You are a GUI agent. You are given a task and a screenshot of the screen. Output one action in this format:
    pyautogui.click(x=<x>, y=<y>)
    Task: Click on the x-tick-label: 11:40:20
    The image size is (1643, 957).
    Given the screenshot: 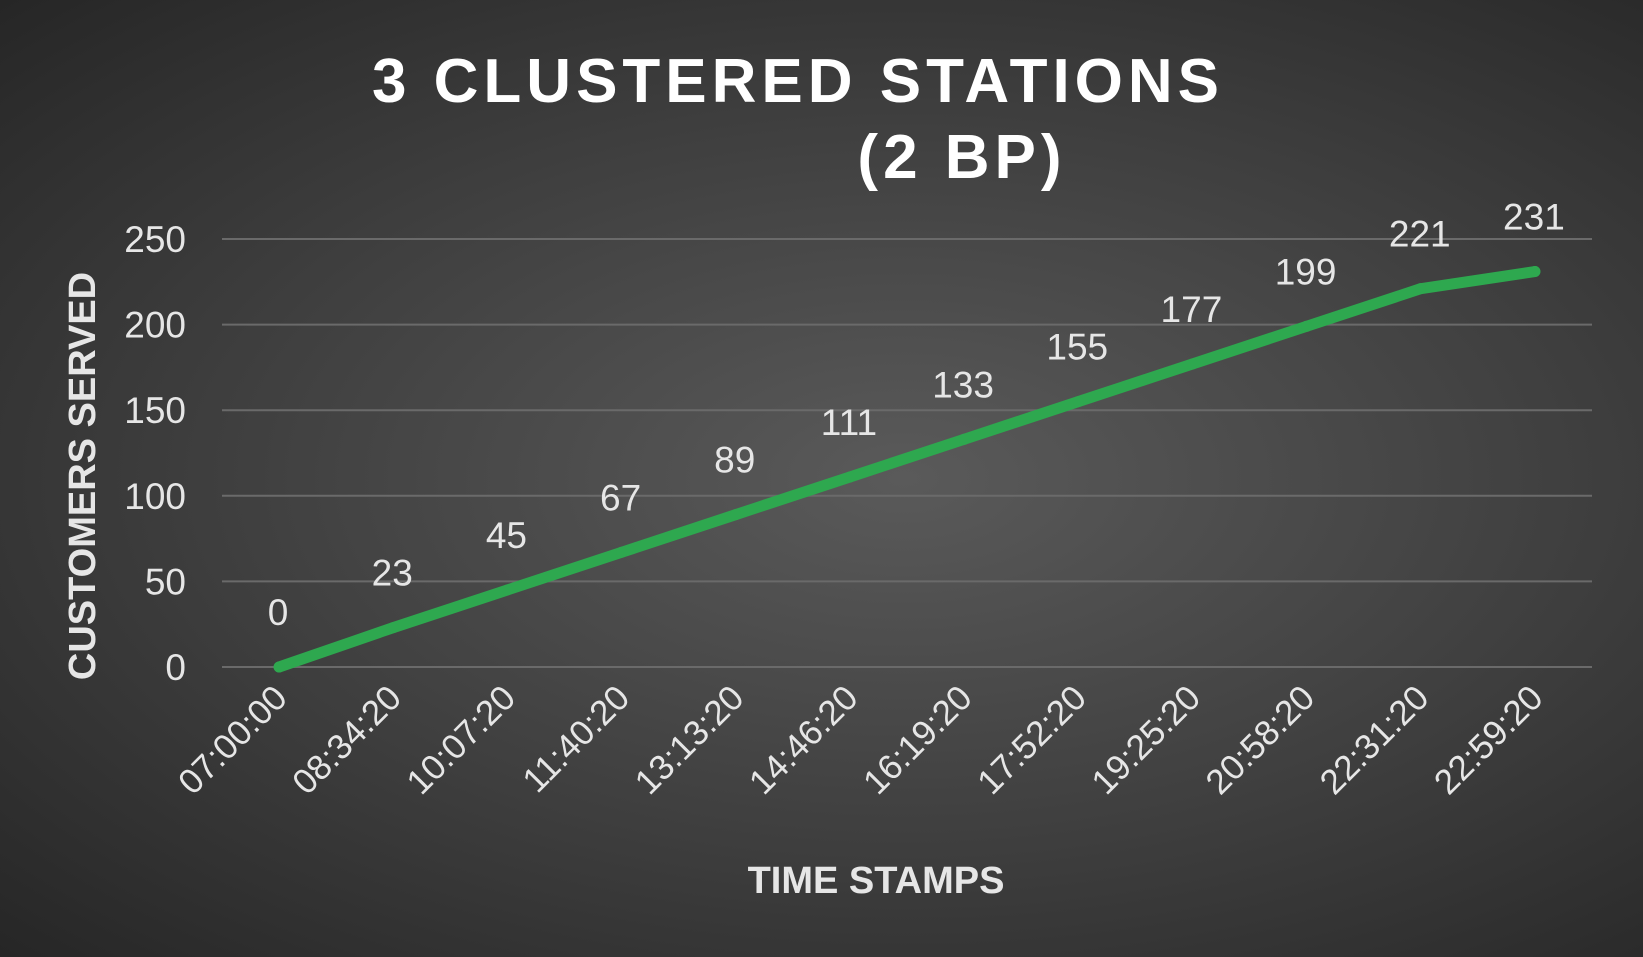 What is the action you would take?
    pyautogui.click(x=576, y=739)
    